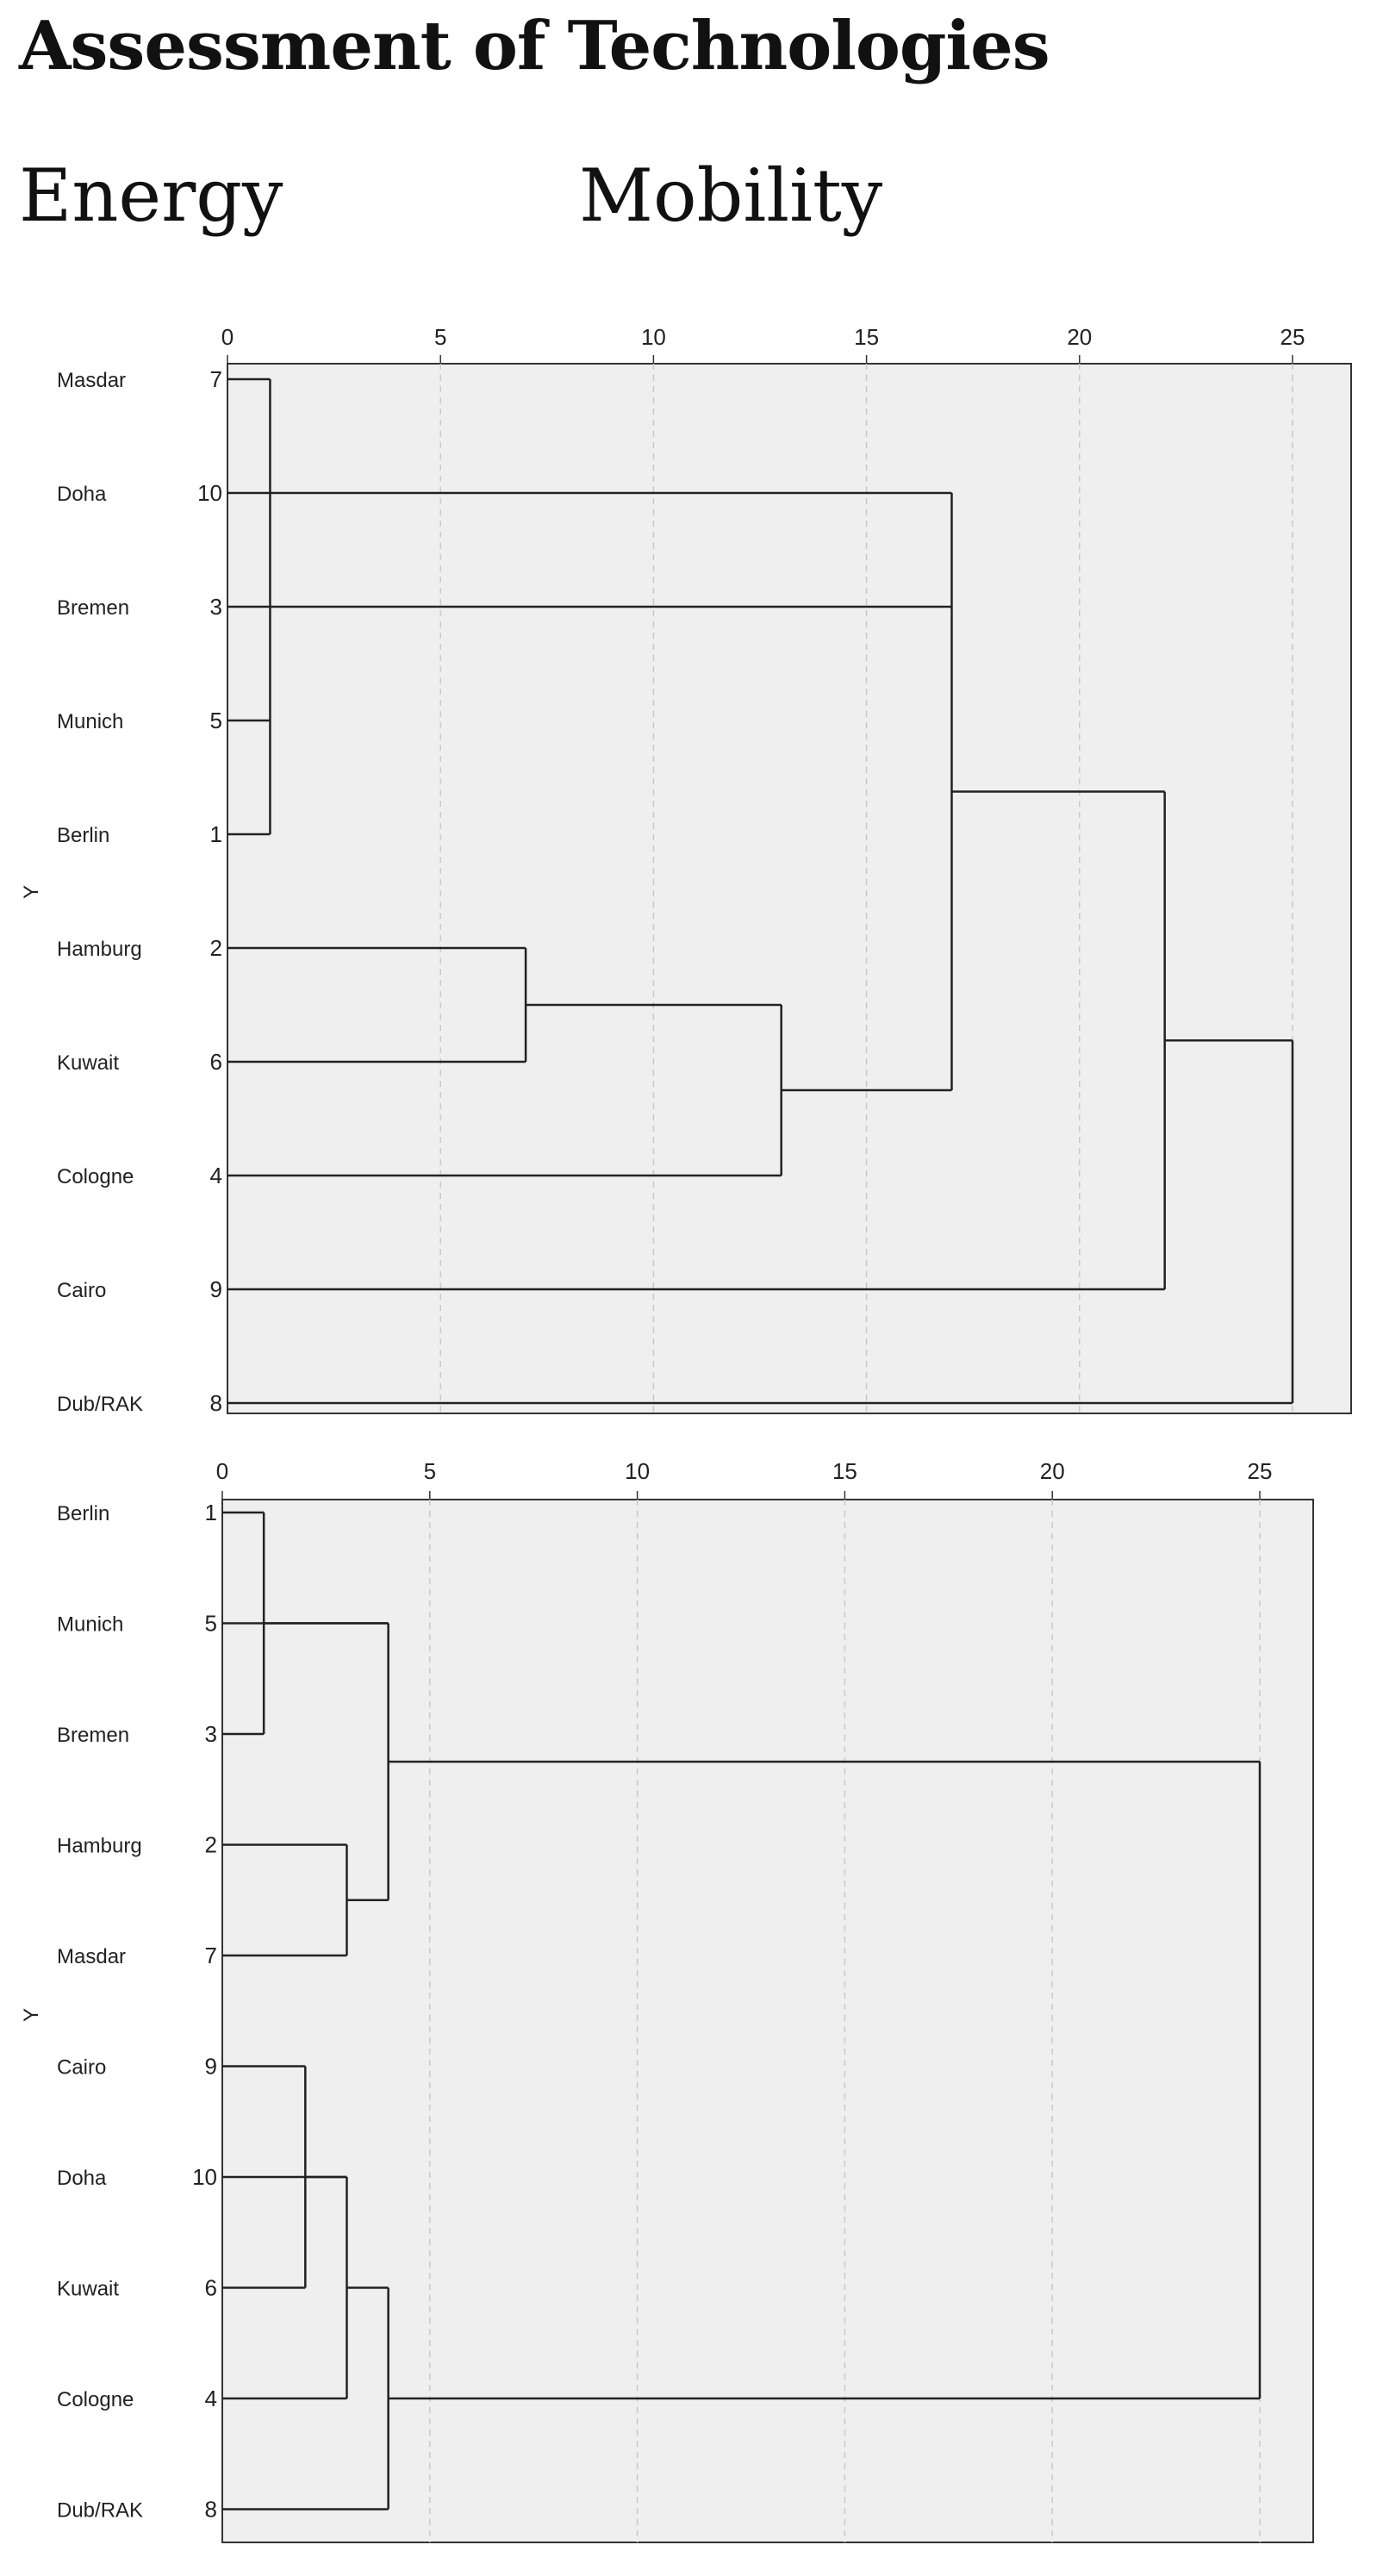 Image resolution: width=1383 pixels, height=2576 pixels. Describe the element at coordinates (534, 46) in the screenshot. I see `page-title: Assessment of Technologies` at that location.